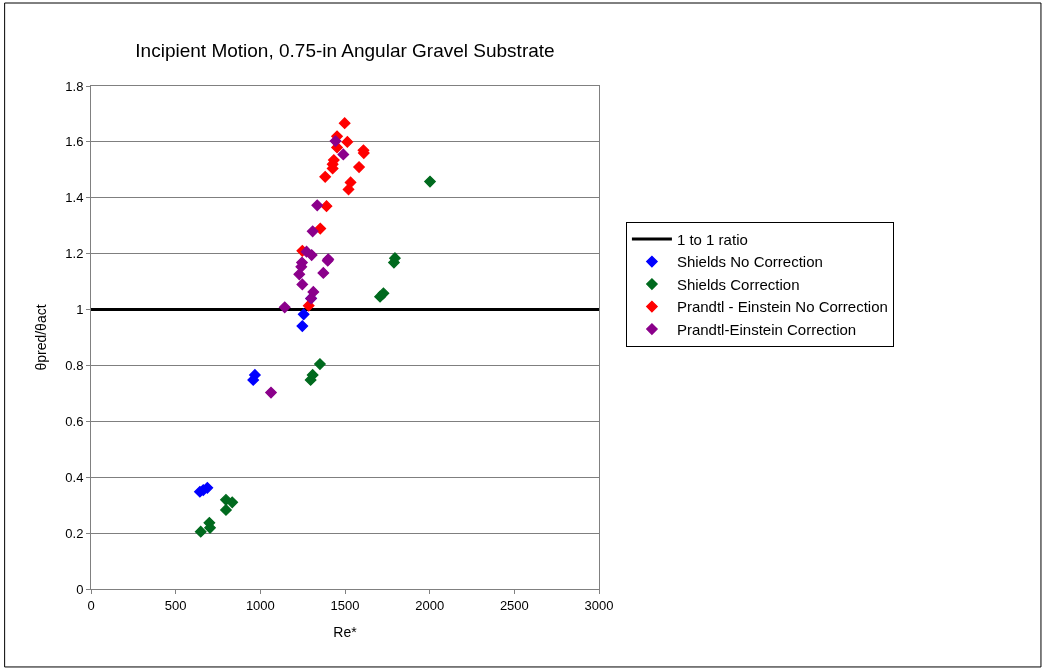 The height and width of the screenshot is (670, 1044). I want to click on legend-label: Shields Correction, so click(738, 284).